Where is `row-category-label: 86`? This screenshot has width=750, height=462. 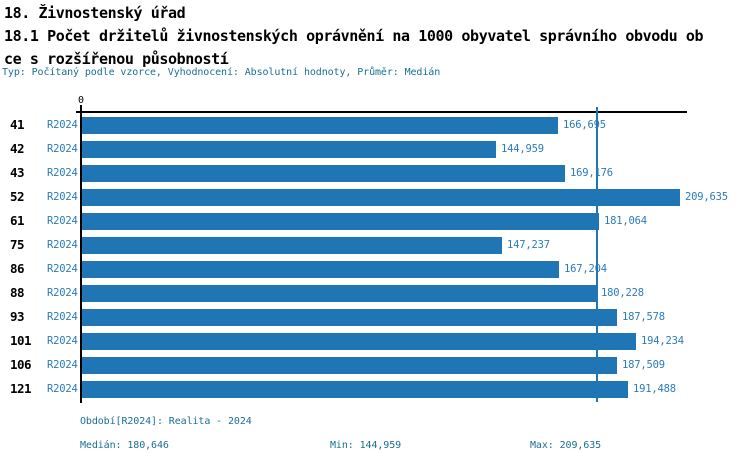 row-category-label: 86 is located at coordinates (17, 268).